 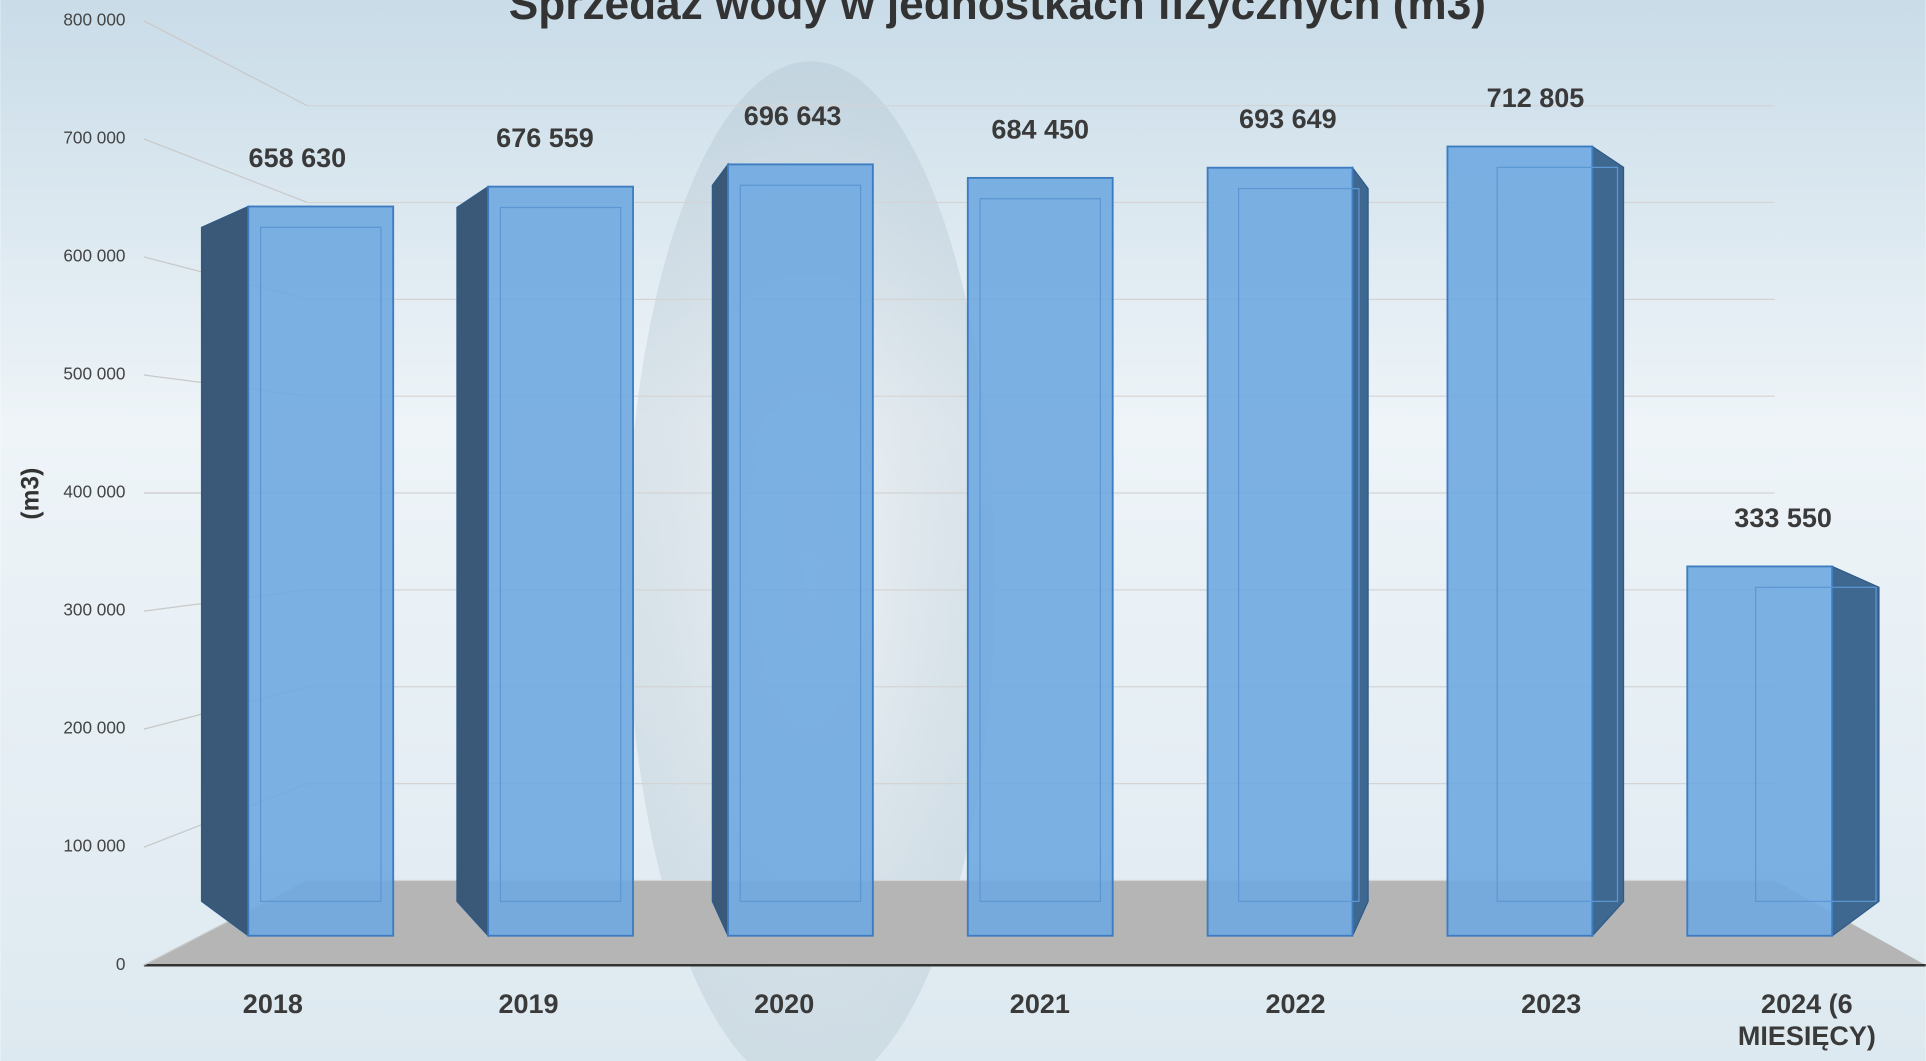 I want to click on y-tick-label: 800 000, so click(x=94, y=19).